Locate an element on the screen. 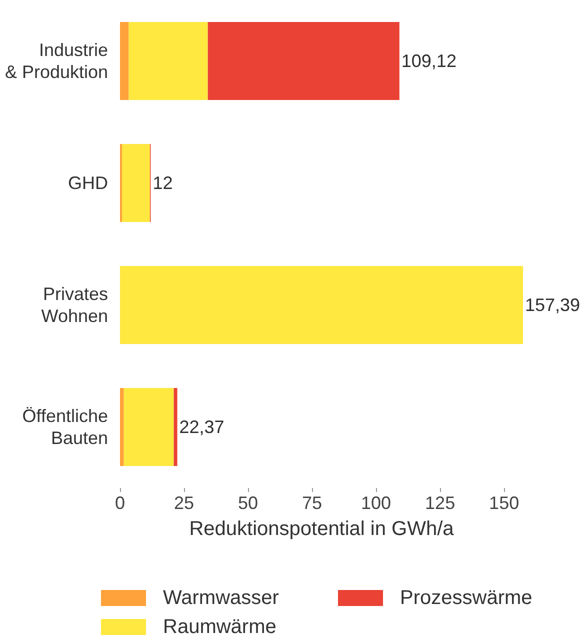 The height and width of the screenshot is (637, 582). x-tick-label: 100 is located at coordinates (376, 503).